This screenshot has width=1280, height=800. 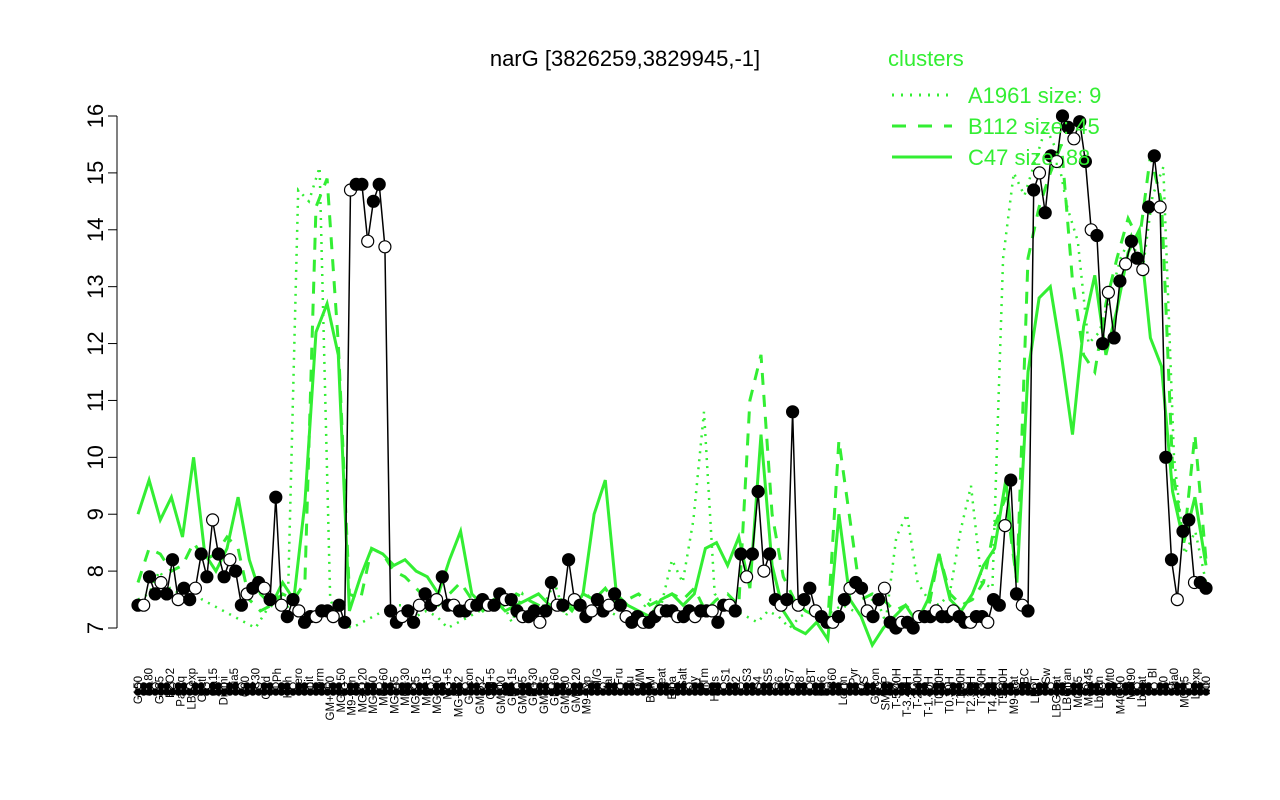 What do you see at coordinates (395, 695) in the screenshot?
I see `x-tick-label: MG+45` at bounding box center [395, 695].